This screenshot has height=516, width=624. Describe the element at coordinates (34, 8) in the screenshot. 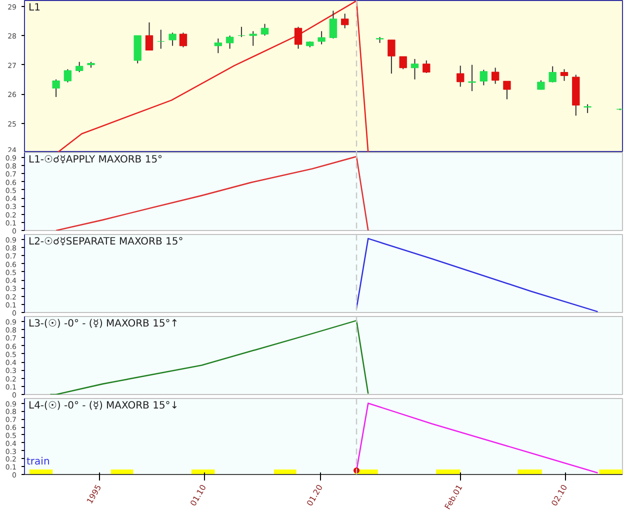

I see `chart-title: L1` at that location.